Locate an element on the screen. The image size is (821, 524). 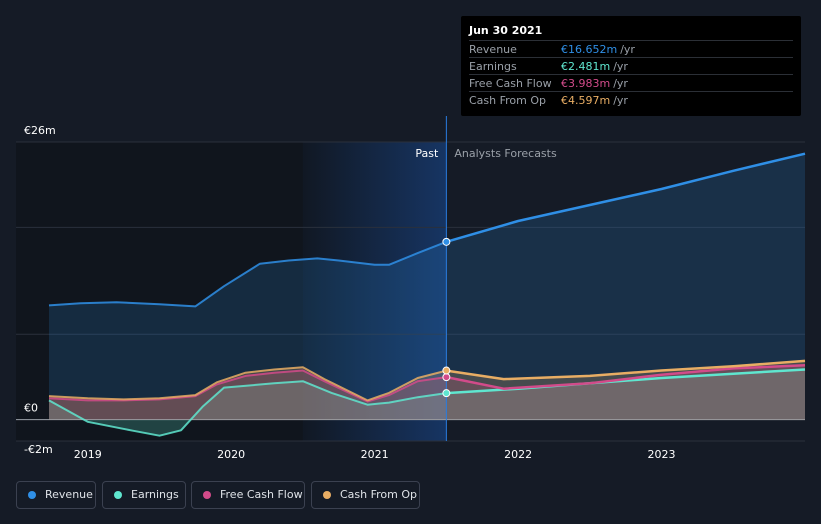
tooltip-label: Cash From Op is located at coordinates (508, 100).